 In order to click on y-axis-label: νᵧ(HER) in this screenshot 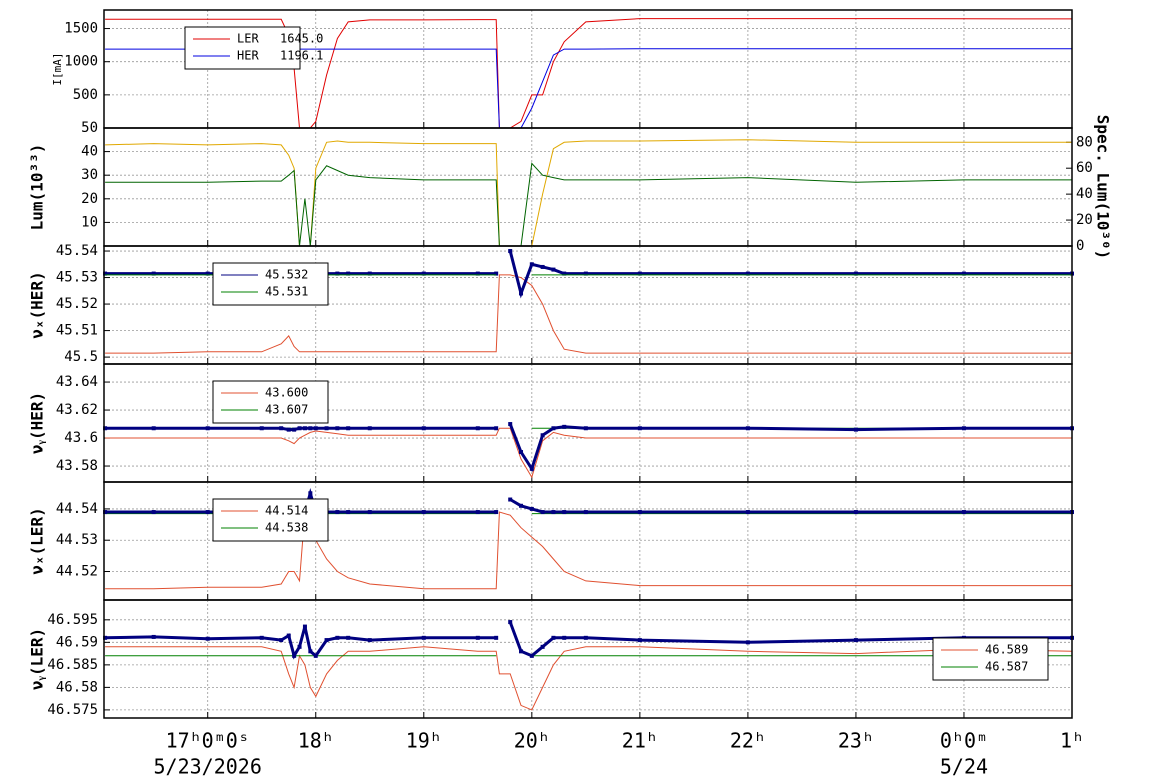, I will do `click(37, 423)`.